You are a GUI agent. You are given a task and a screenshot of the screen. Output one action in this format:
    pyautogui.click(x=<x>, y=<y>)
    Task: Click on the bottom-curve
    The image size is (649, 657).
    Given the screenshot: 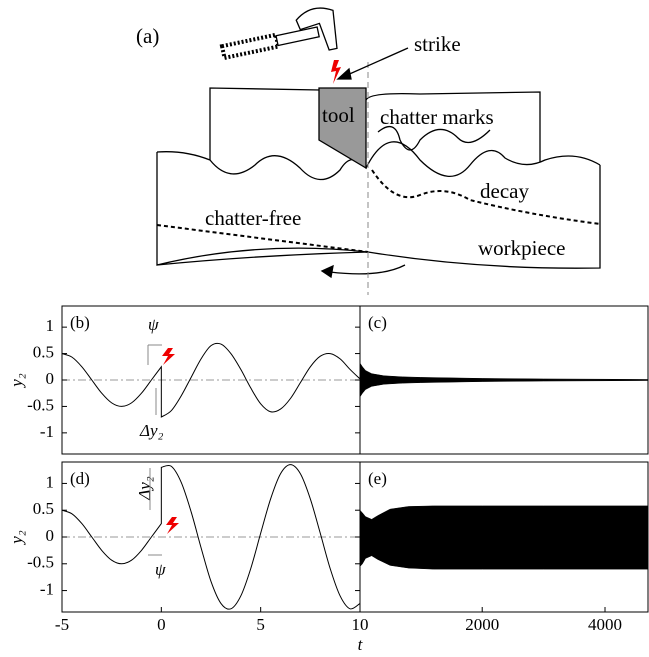 What is the action you would take?
    pyautogui.click(x=262, y=258)
    